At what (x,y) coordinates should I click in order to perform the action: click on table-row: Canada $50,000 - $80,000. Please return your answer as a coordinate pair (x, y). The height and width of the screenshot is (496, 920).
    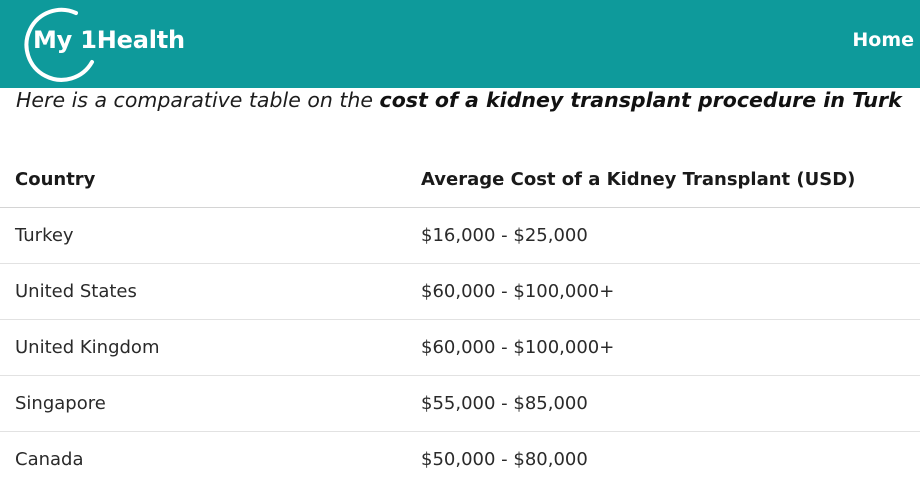
    Looking at the image, I should click on (460, 460).